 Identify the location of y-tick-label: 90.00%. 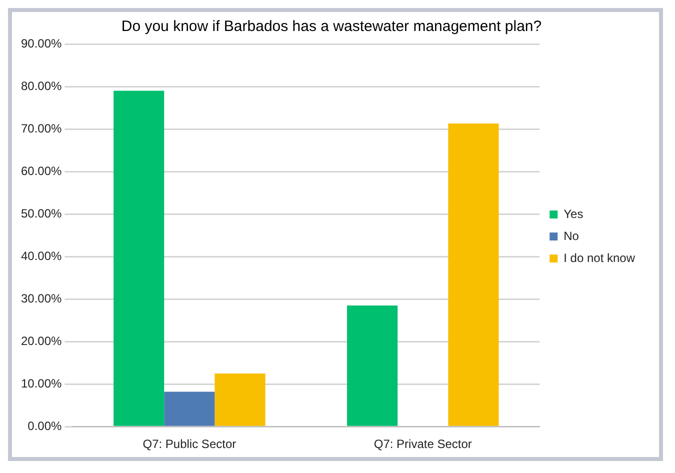
(41, 43).